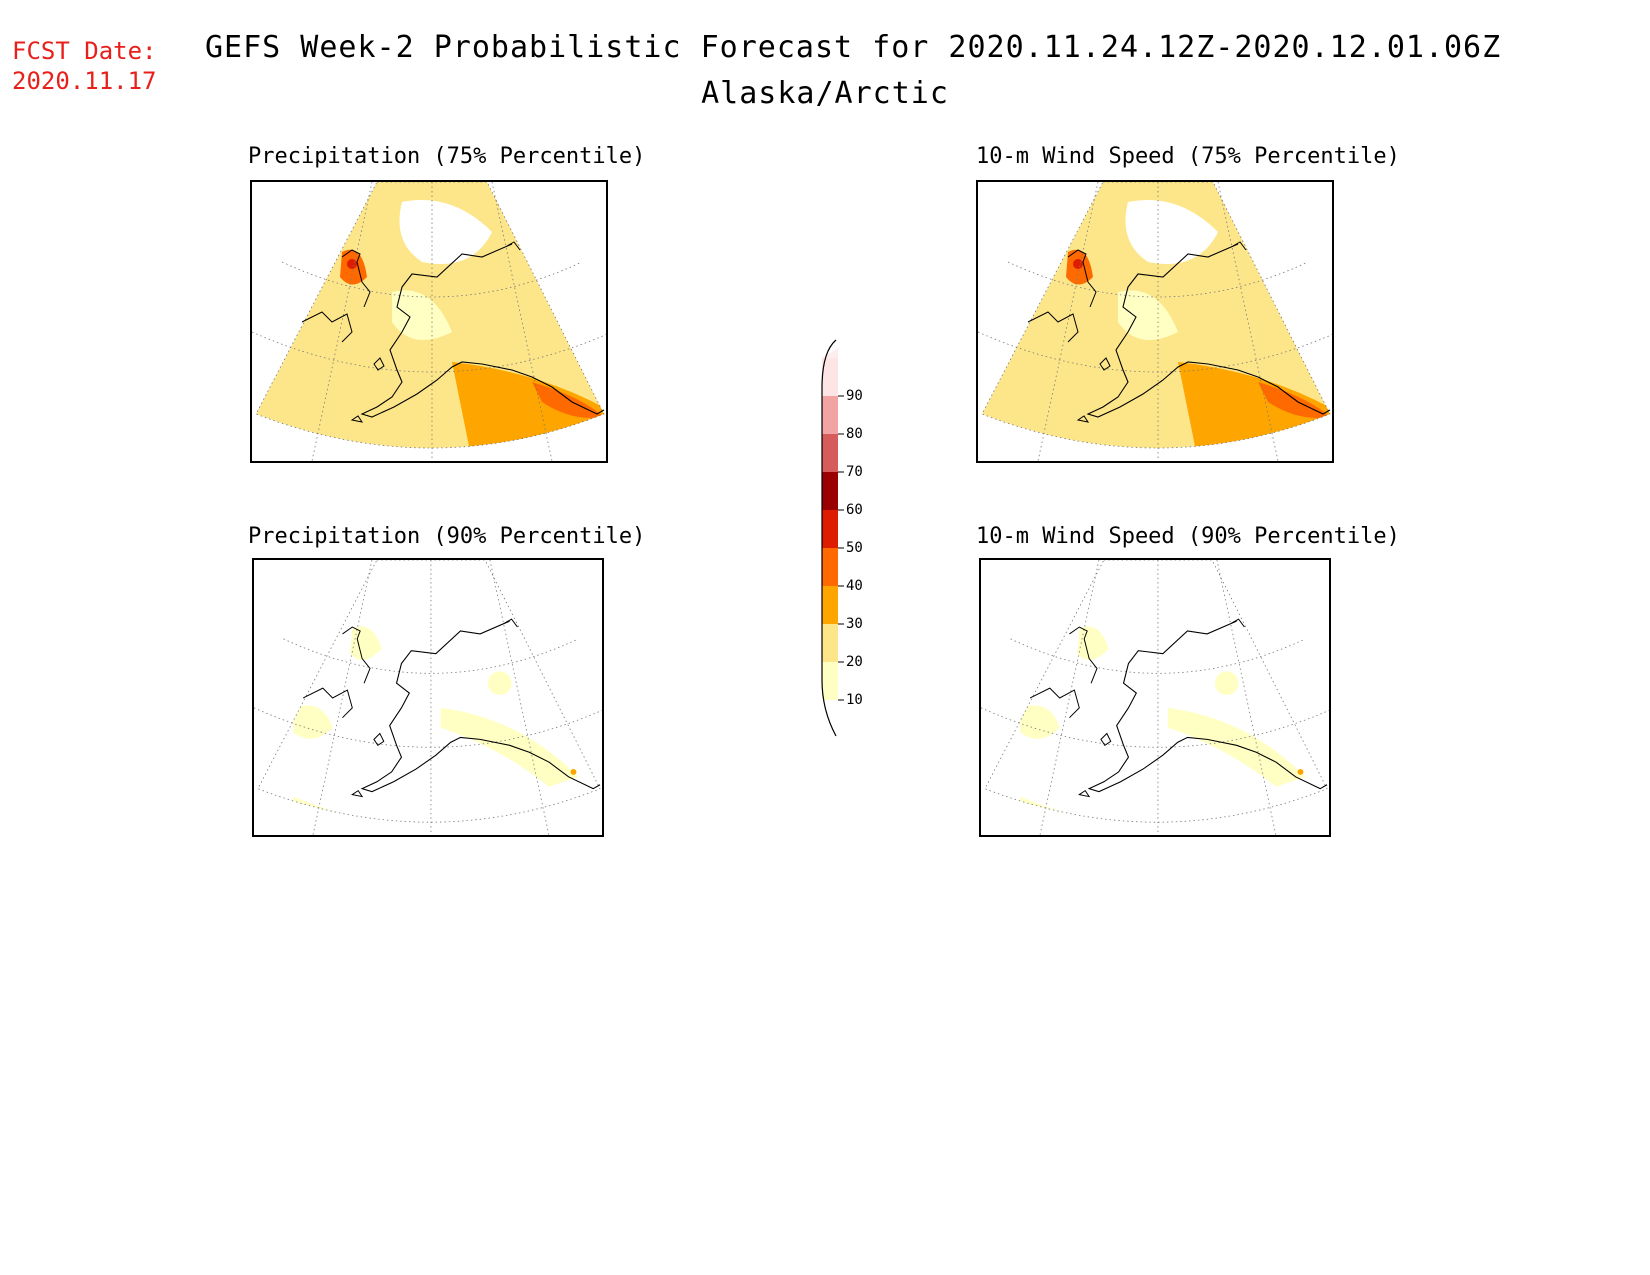 This screenshot has height=1275, width=1650. What do you see at coordinates (1188, 156) in the screenshot?
I see `panel-title-wind-75: 10-m Wind Speed (75% Percentile)` at bounding box center [1188, 156].